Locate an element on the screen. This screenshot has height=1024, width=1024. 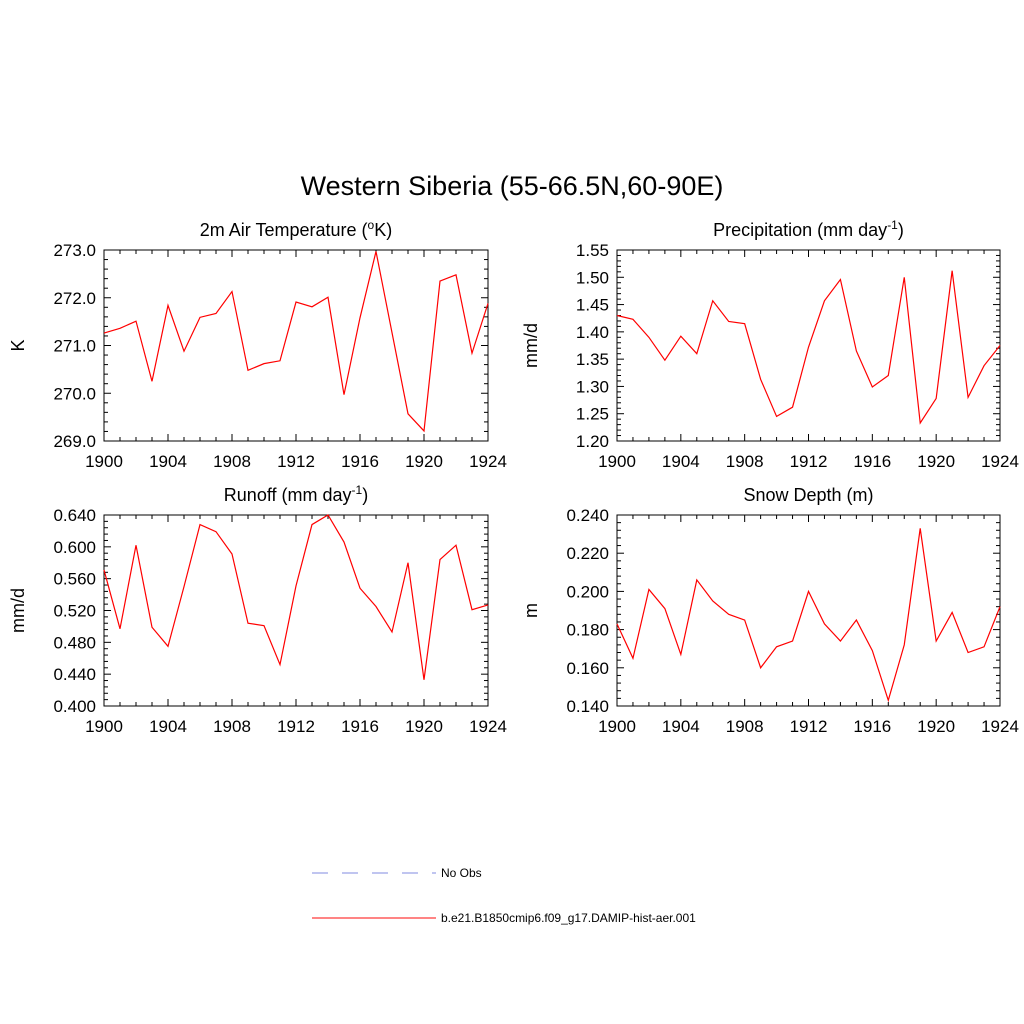
runoff-title-sup: -1 is located at coordinates (357, 490).